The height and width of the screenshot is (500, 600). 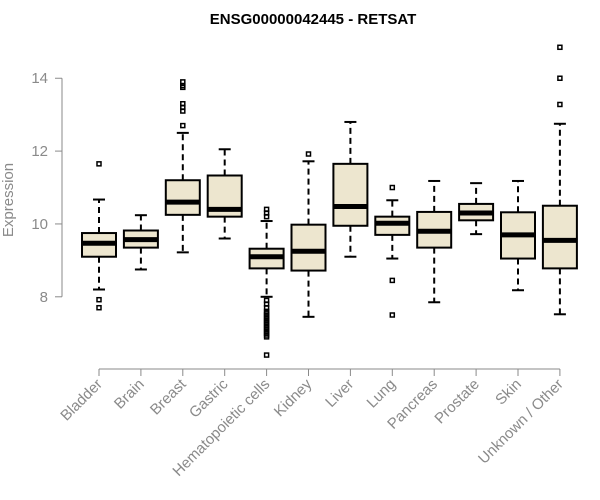 What do you see at coordinates (8, 200) in the screenshot?
I see `y-axis-label: Expression` at bounding box center [8, 200].